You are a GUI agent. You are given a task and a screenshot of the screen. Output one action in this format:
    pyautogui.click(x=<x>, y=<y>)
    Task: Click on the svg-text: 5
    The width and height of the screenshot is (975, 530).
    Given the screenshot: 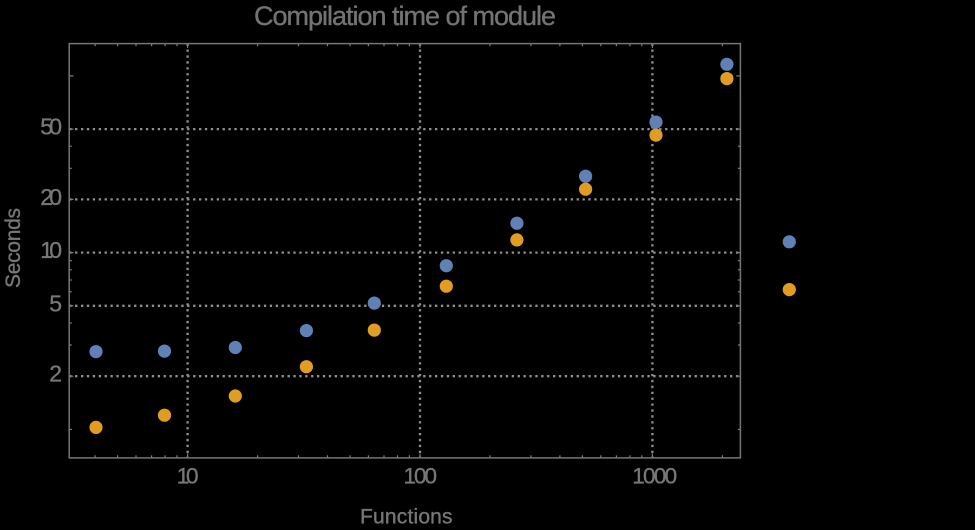 What is the action you would take?
    pyautogui.click(x=55, y=303)
    